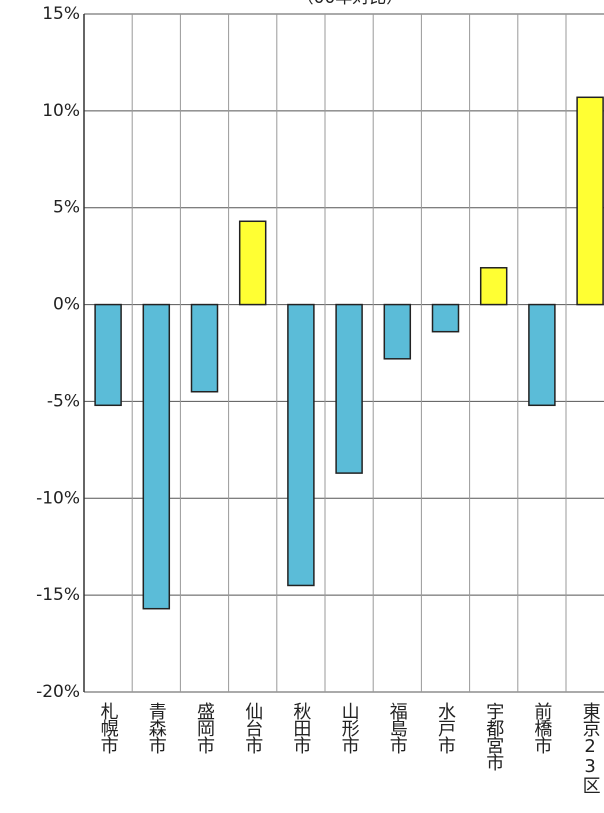 The height and width of the screenshot is (813, 604). Describe the element at coordinates (300, 728) in the screenshot. I see `x-tick-label: 秋田市` at that location.